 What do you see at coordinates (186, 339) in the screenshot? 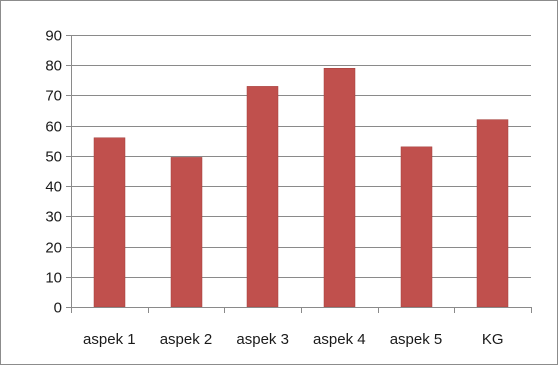
I see `x-tick-label: aspek 2` at bounding box center [186, 339].